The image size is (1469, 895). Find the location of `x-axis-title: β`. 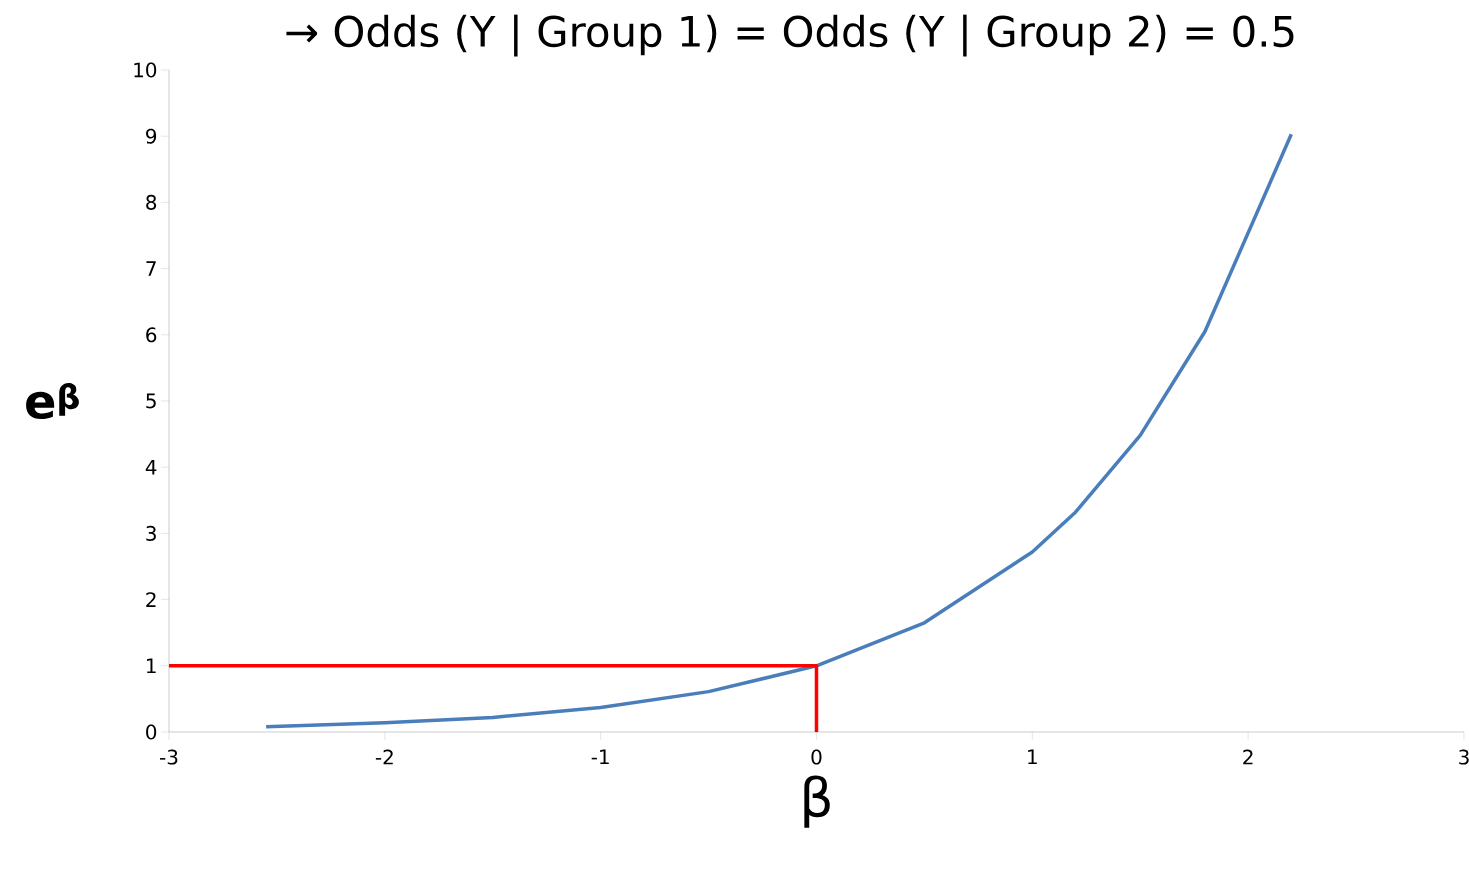

x-axis-title: β is located at coordinates (817, 801).